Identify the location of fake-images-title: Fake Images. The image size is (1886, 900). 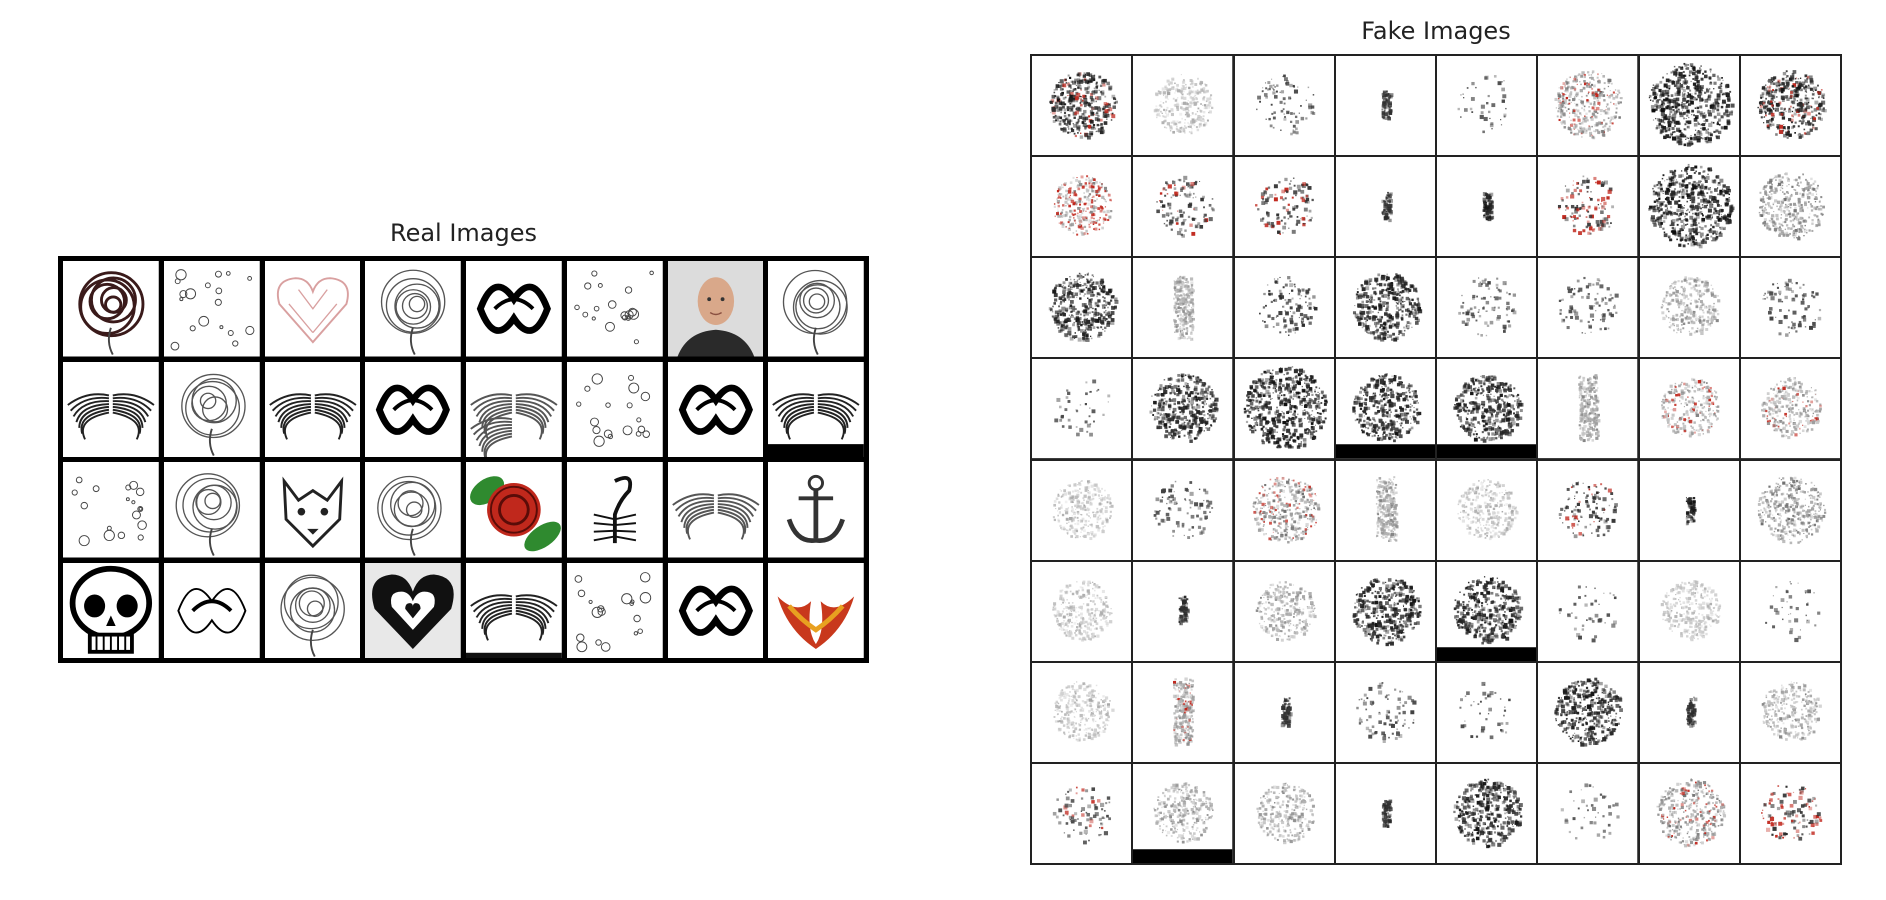
(1436, 31).